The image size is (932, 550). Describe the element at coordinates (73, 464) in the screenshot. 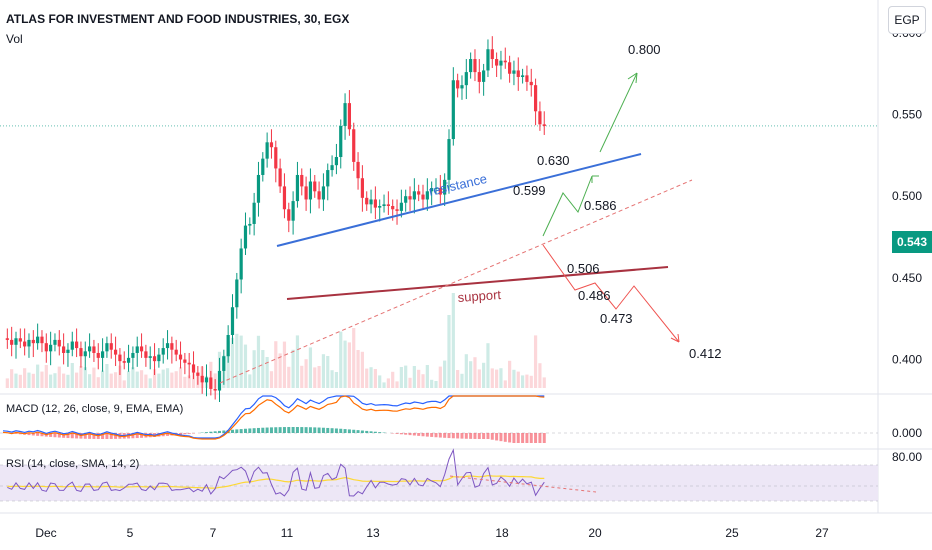

I see `rsi-label: RSI (14, close, SMA, 14, 2)` at that location.